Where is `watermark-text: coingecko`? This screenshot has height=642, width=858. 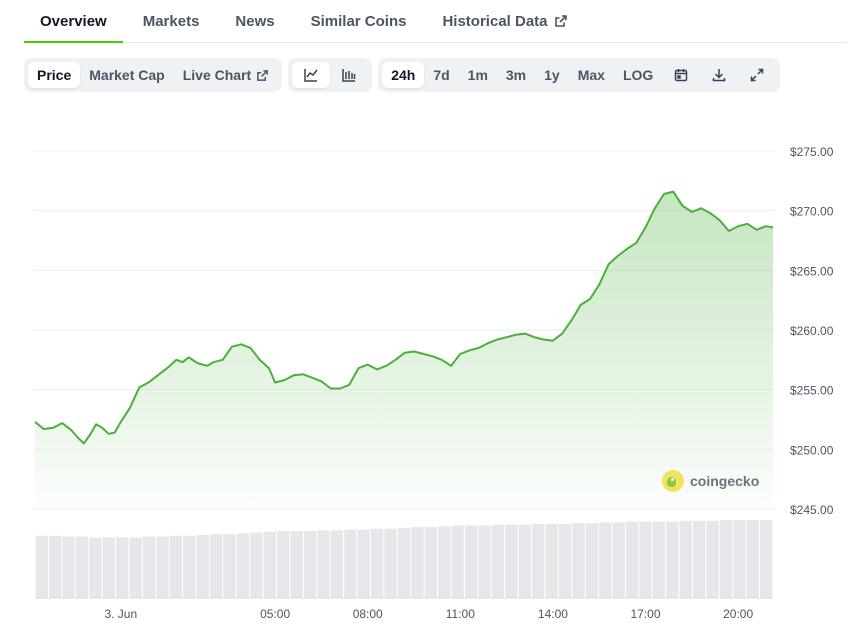 watermark-text: coingecko is located at coordinates (725, 481).